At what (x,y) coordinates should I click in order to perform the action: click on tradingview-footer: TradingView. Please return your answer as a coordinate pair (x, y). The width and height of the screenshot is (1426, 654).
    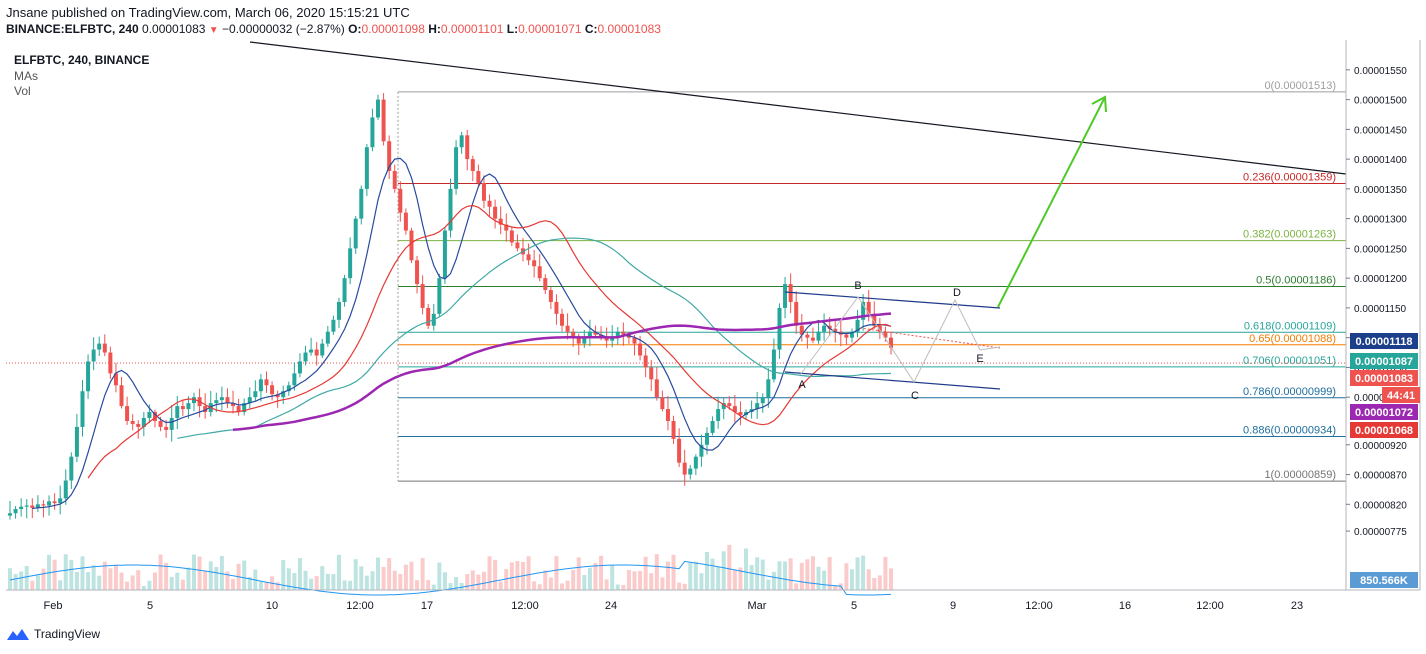
    Looking at the image, I should click on (53, 634).